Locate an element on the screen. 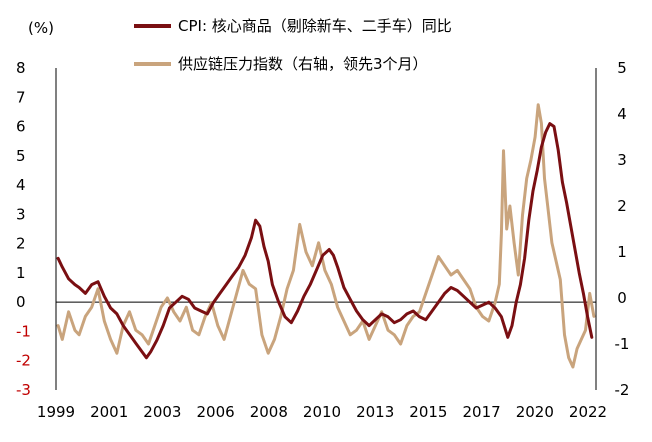  y-left-tick-label: 1 is located at coordinates (21, 273).